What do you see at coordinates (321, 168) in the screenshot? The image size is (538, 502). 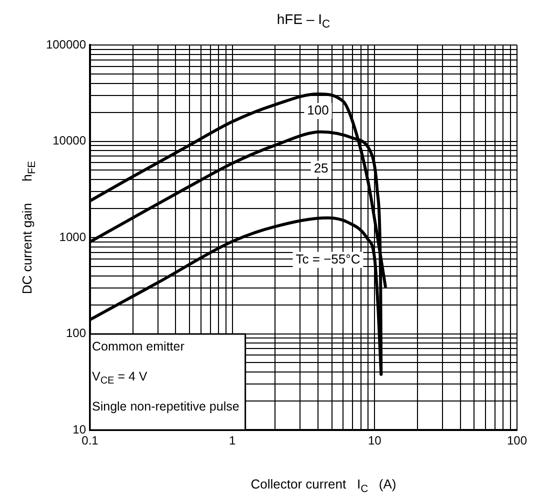 I see `text: 25` at bounding box center [321, 168].